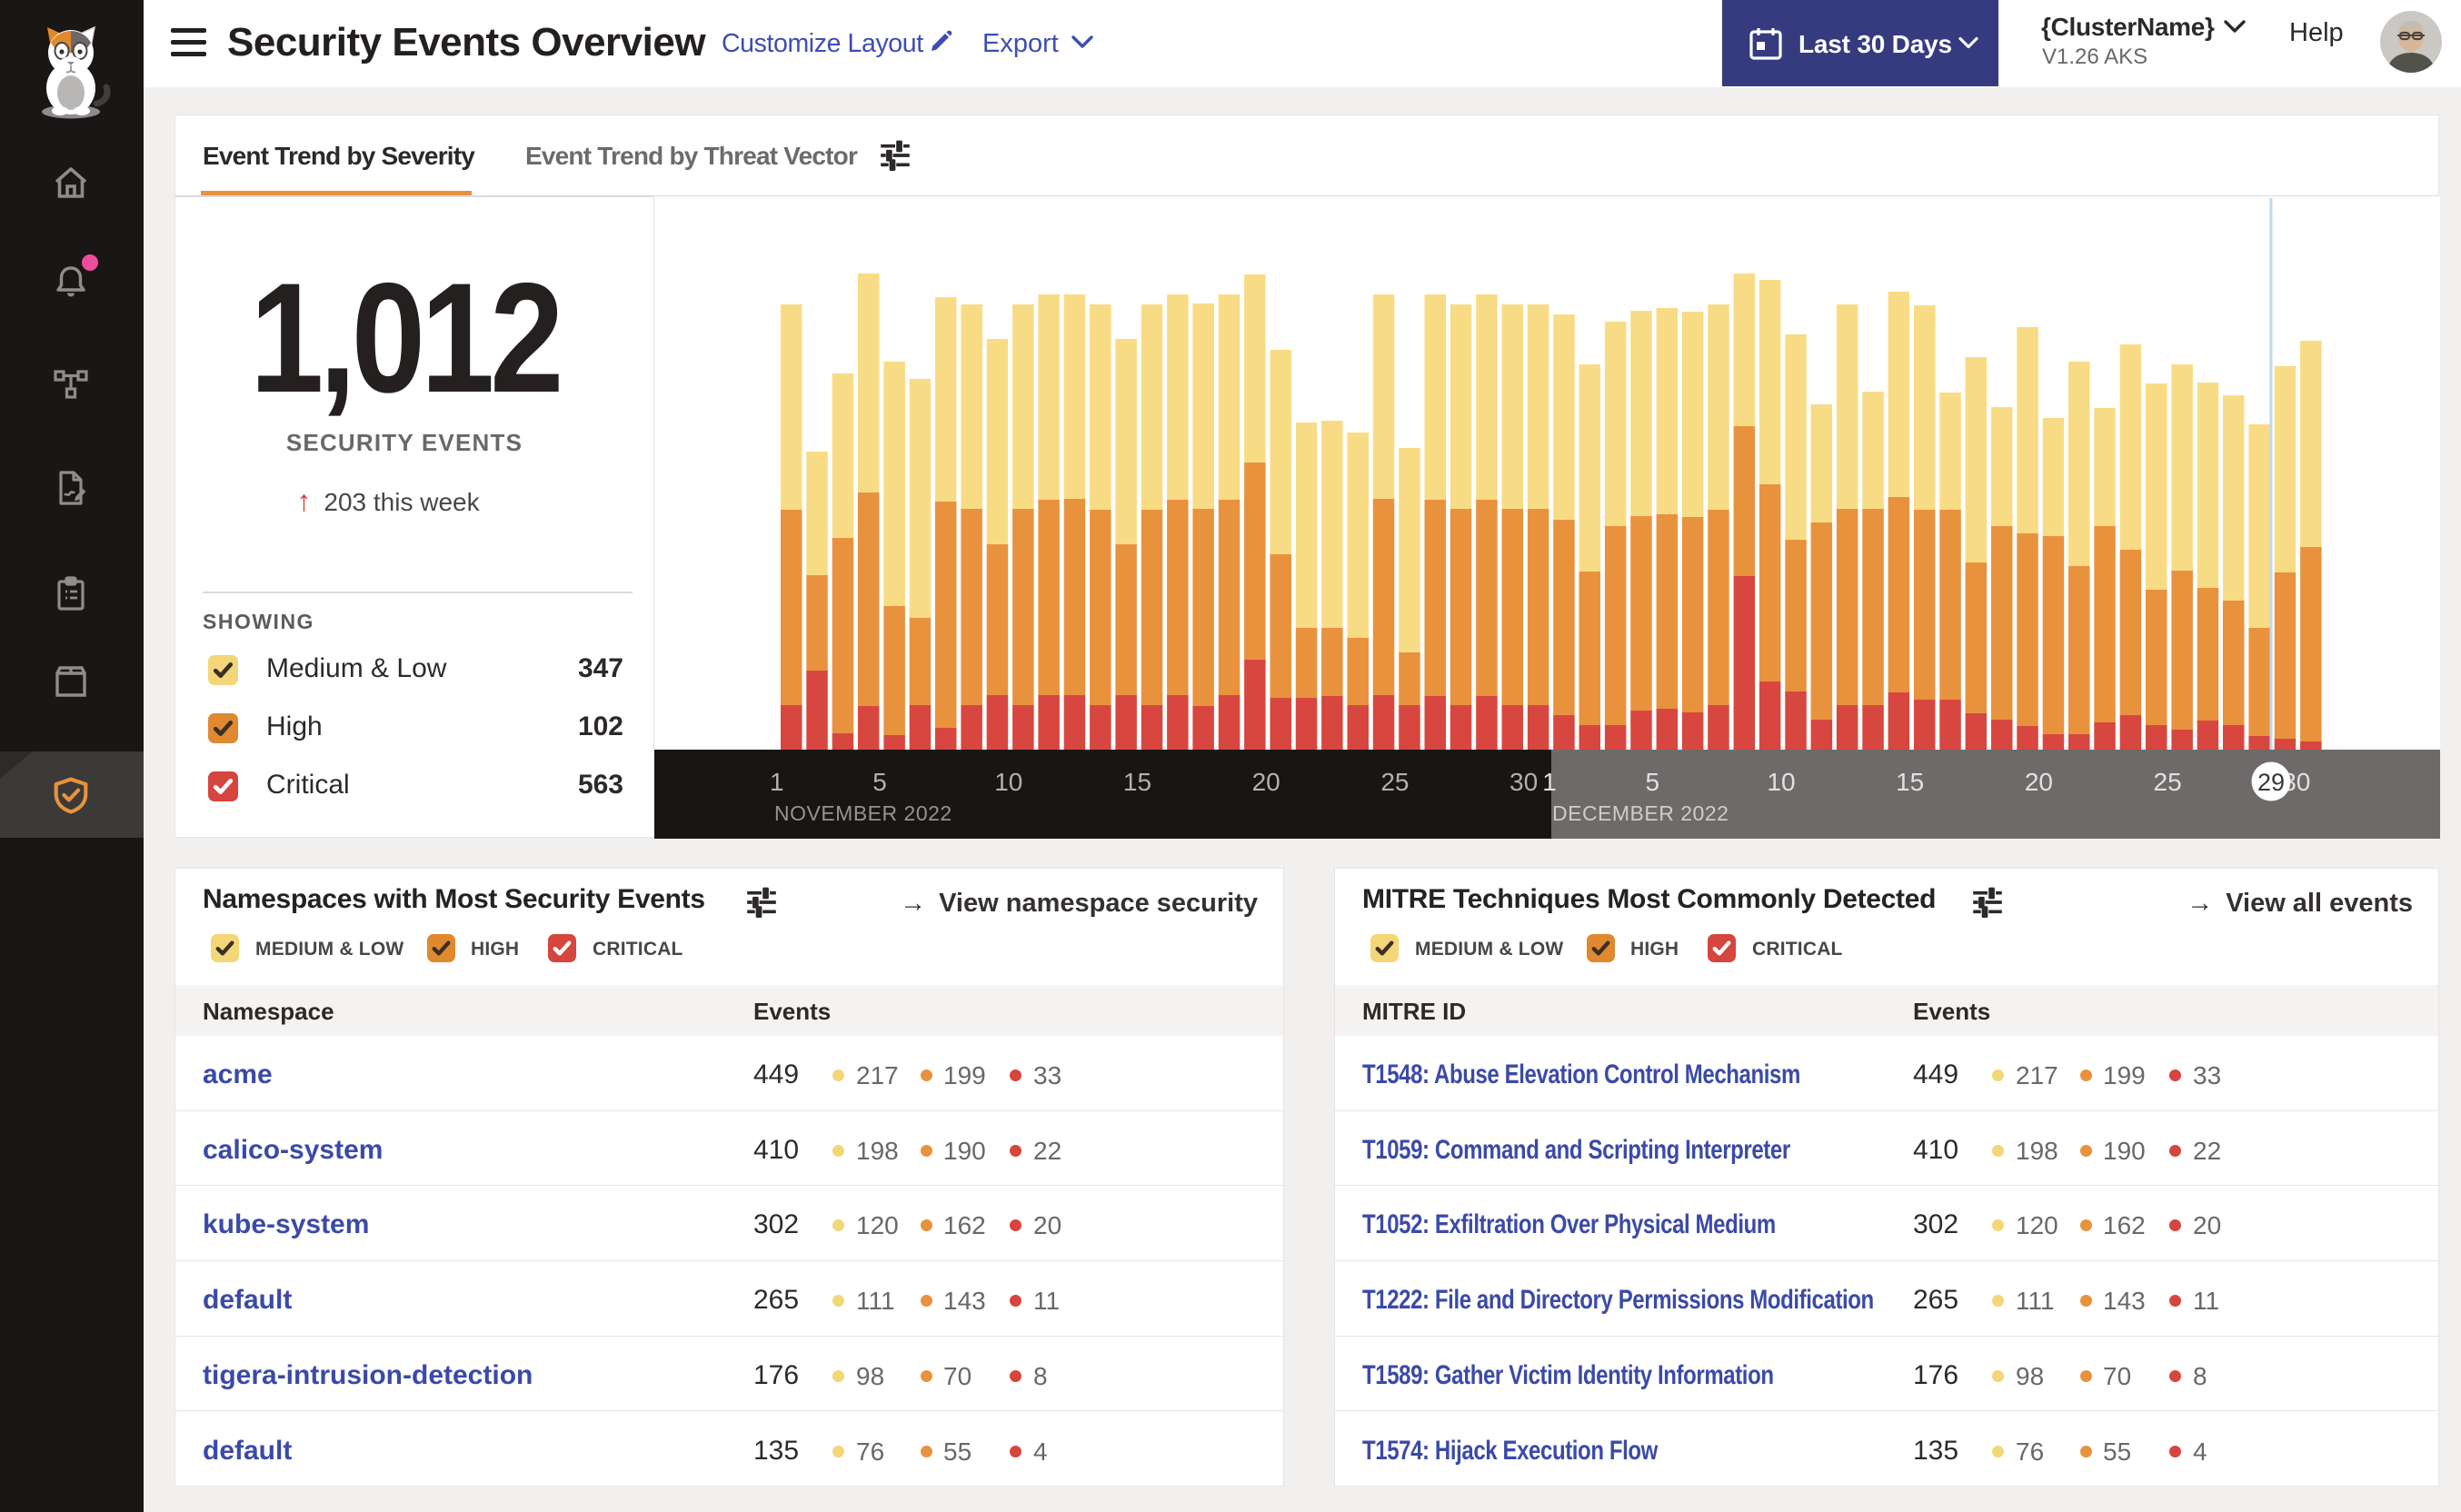 The width and height of the screenshot is (2461, 1512). I want to click on svg-text: DECEMBER 2022, so click(1640, 813).